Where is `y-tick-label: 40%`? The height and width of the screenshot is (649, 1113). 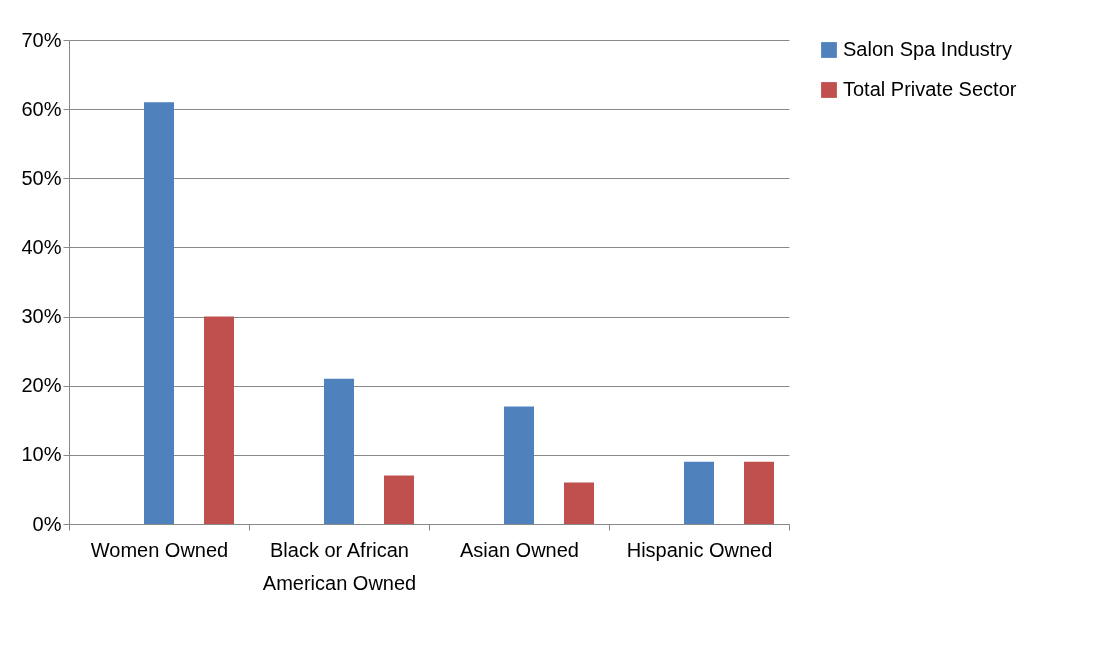 y-tick-label: 40% is located at coordinates (41, 246).